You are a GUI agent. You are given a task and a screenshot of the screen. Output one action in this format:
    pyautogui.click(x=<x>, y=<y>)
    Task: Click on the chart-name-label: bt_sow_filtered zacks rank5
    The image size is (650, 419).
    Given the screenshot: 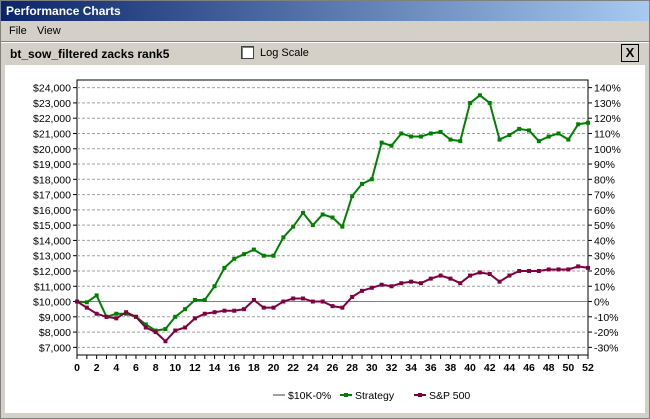 What is the action you would take?
    pyautogui.click(x=90, y=54)
    